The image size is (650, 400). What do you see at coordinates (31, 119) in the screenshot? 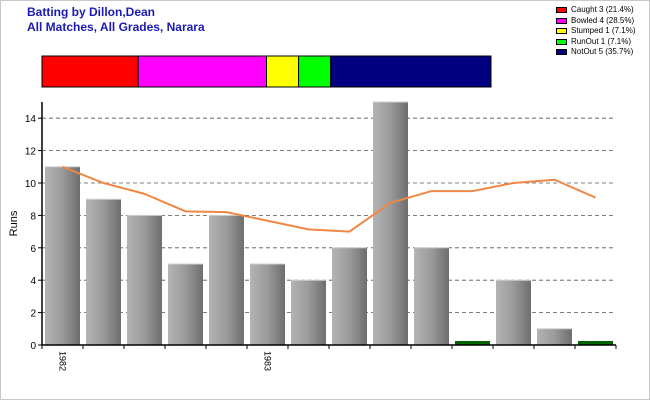
I see `y-tick-label: 14` at bounding box center [31, 119].